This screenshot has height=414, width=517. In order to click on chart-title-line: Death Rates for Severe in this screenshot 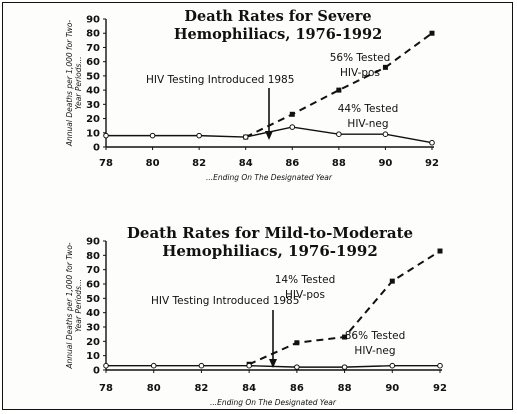, I will do `click(277, 16)`.